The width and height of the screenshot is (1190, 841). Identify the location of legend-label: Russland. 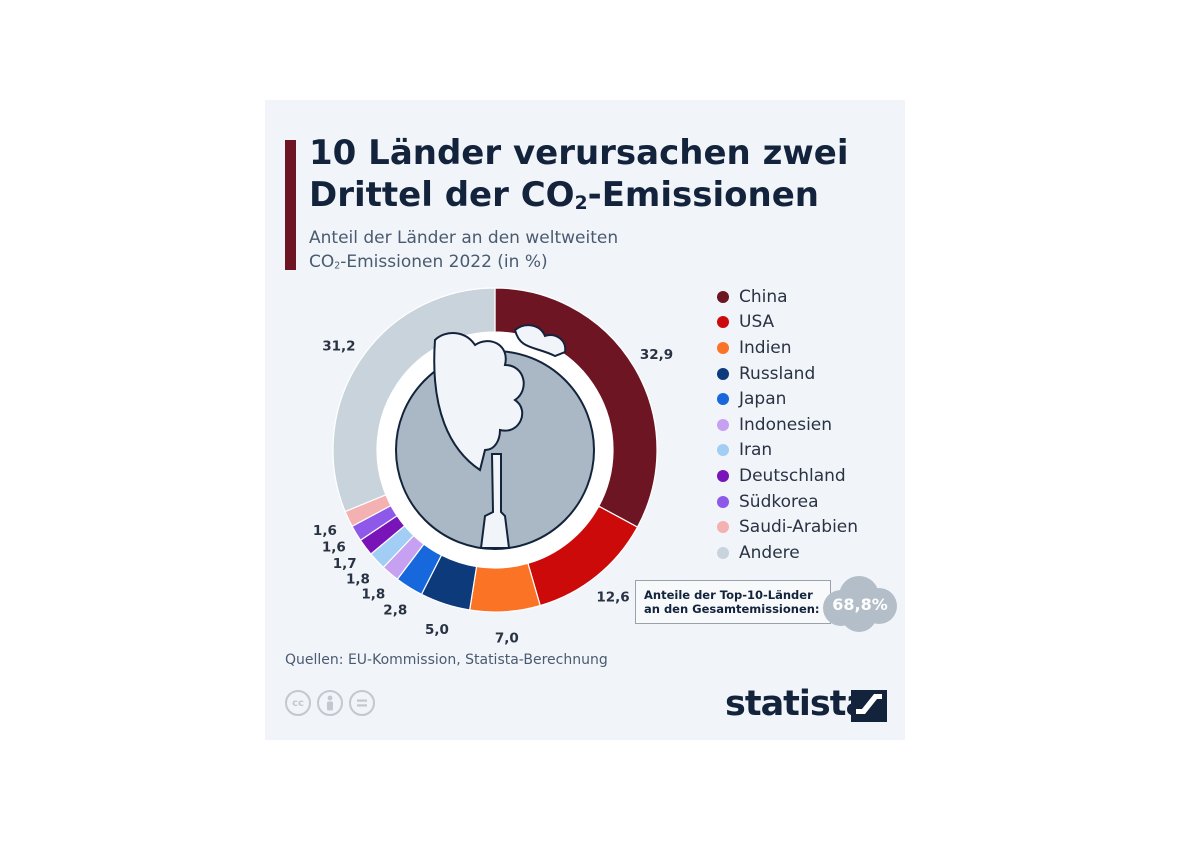
(777, 373).